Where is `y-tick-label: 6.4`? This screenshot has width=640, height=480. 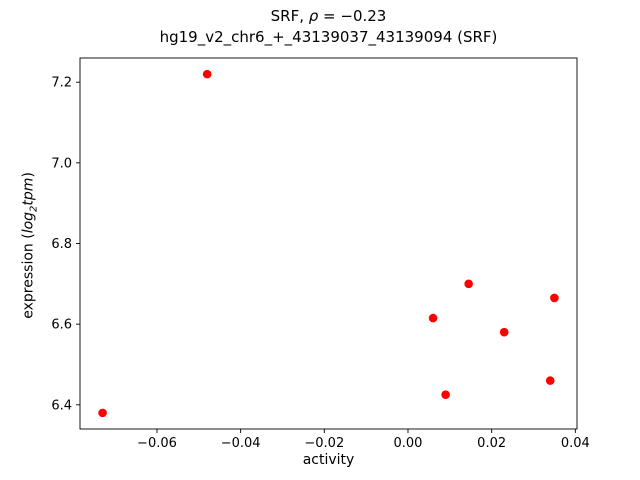 y-tick-label: 6.4 is located at coordinates (61, 405).